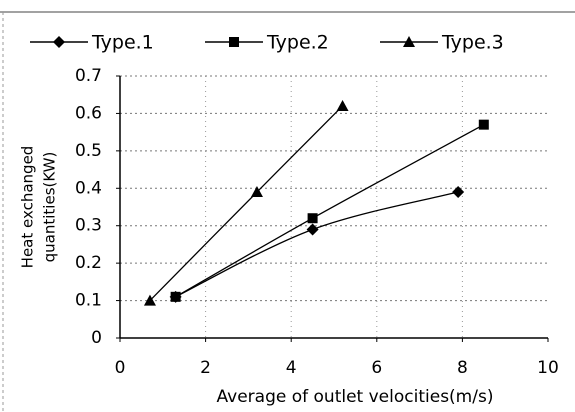  I want to click on y-tick-label: 0.6, so click(88, 113).